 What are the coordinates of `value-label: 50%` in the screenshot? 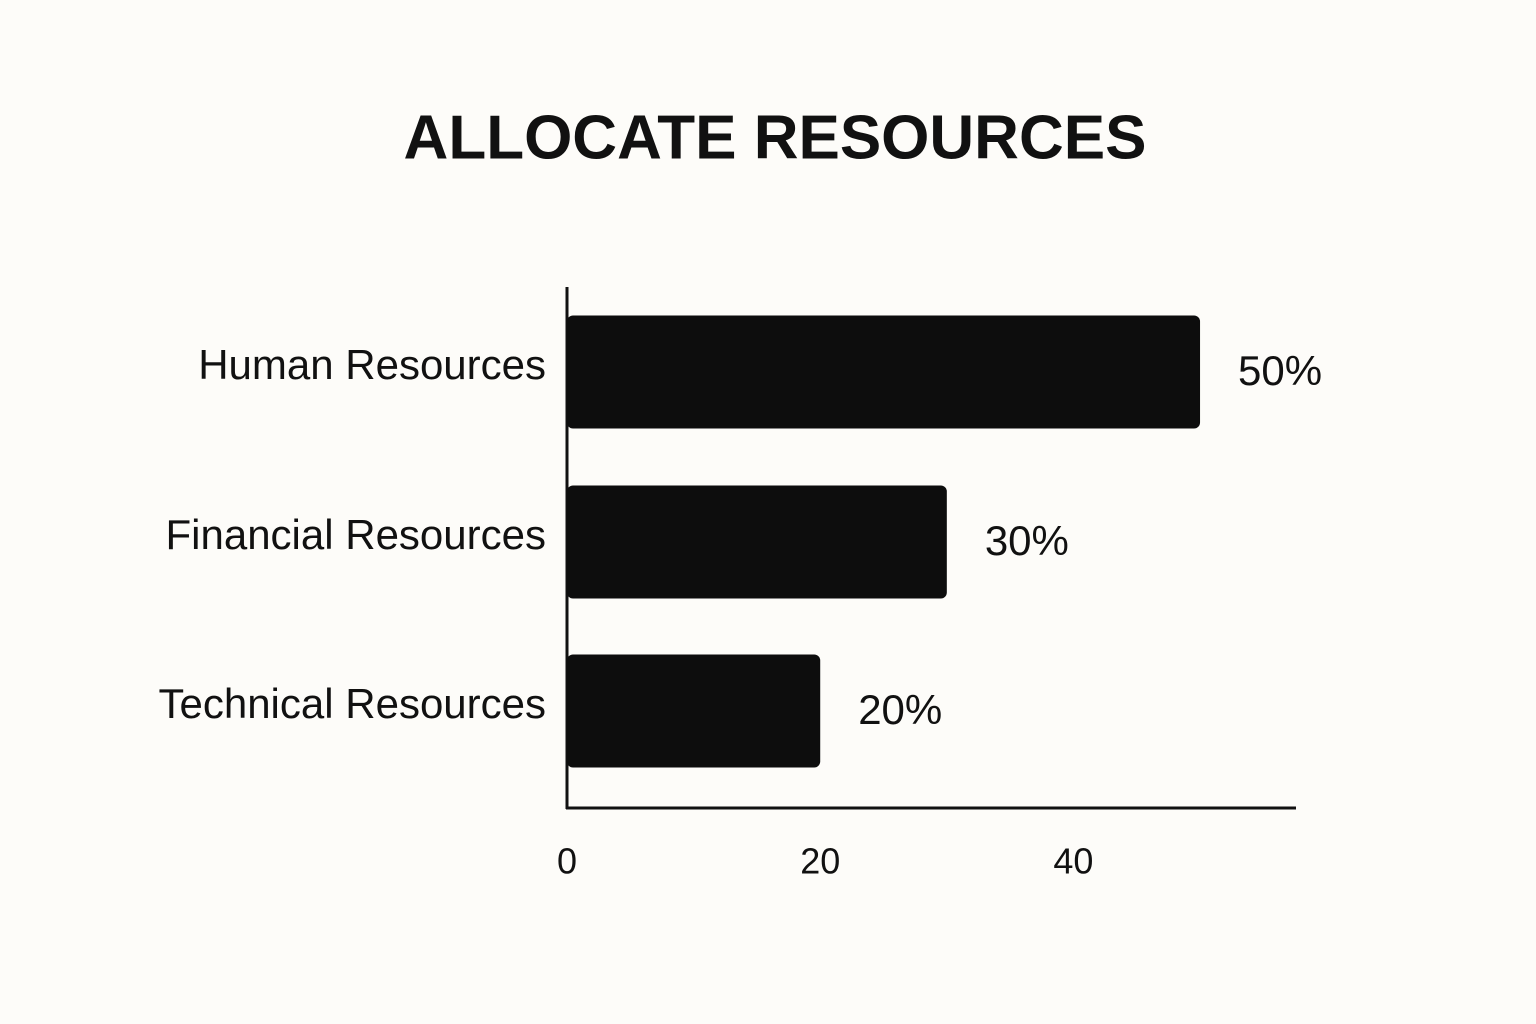 It's located at (1280, 370).